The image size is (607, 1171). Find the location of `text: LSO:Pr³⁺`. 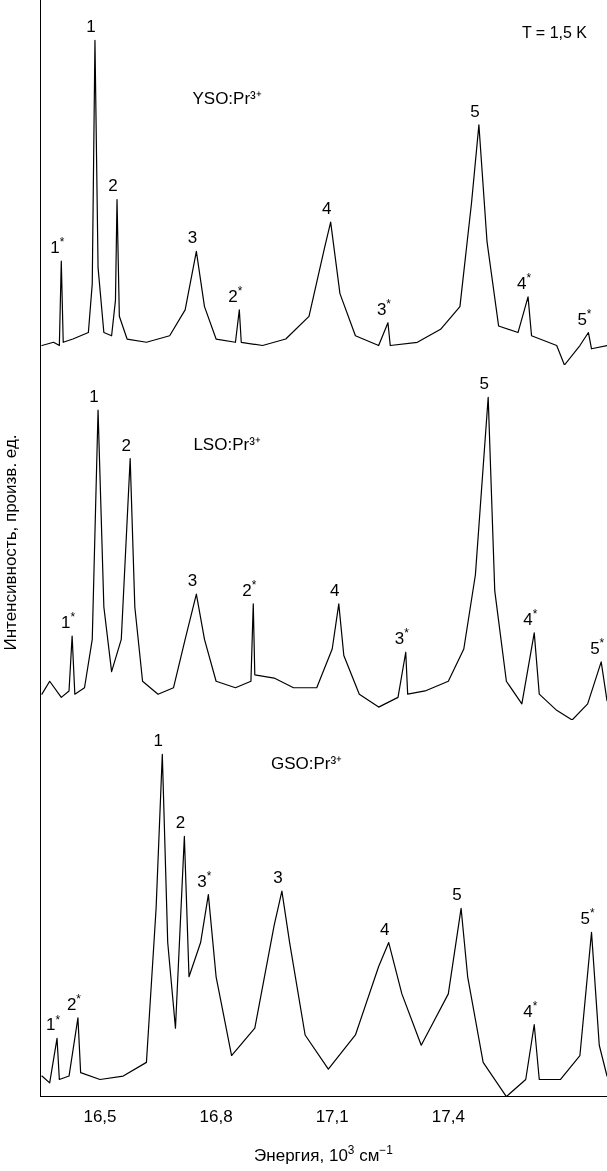

text: LSO:Pr³⁺ is located at coordinates (227, 445).